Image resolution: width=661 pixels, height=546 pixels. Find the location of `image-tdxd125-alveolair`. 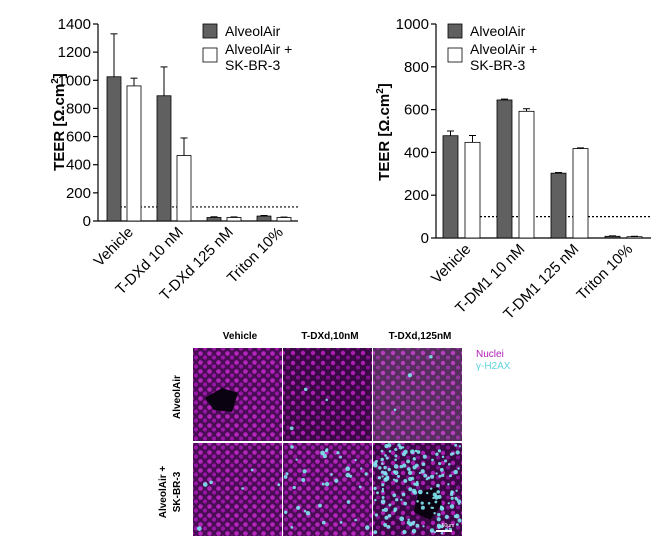

image-tdxd125-alveolair is located at coordinates (417, 394).